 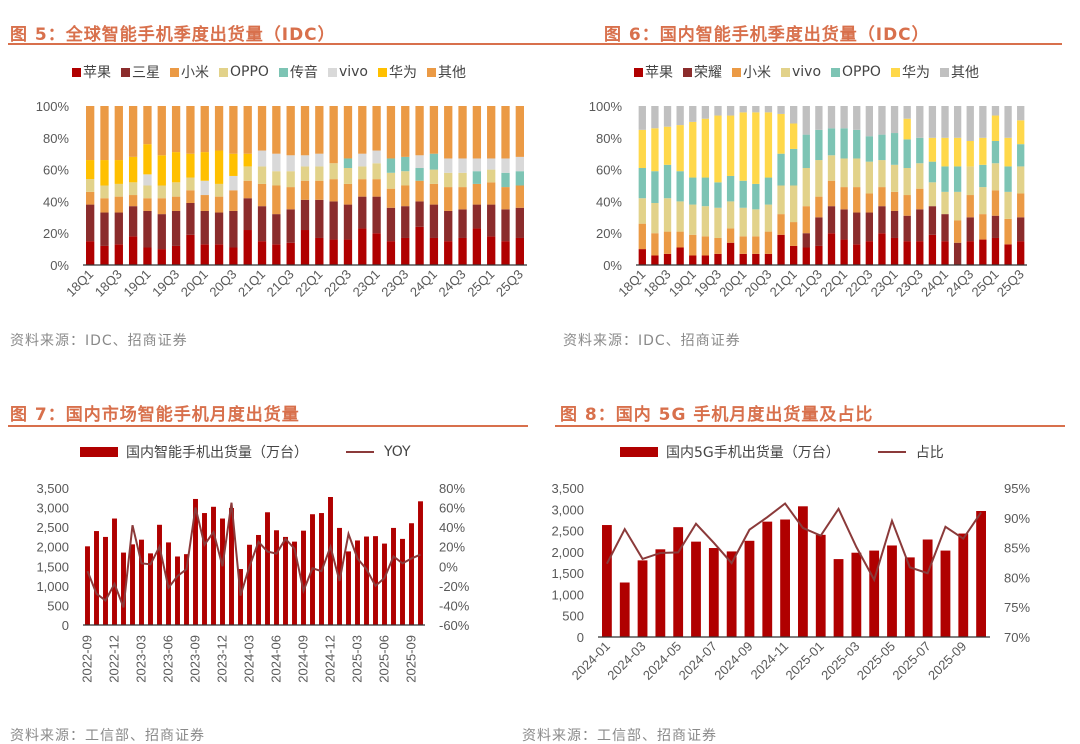 What do you see at coordinates (52, 527) in the screenshot?
I see `axis-tick-label: 2,500` at bounding box center [52, 527].